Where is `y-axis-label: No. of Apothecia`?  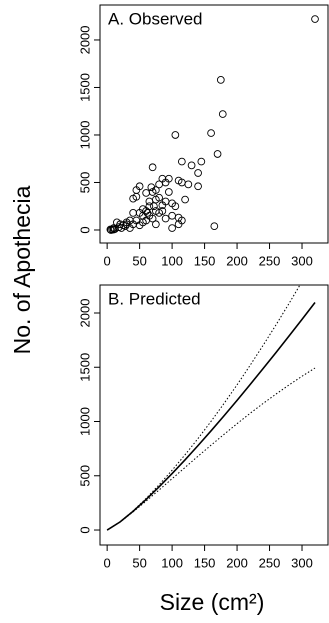
y-axis-label: No. of Apothecia is located at coordinates (22, 269).